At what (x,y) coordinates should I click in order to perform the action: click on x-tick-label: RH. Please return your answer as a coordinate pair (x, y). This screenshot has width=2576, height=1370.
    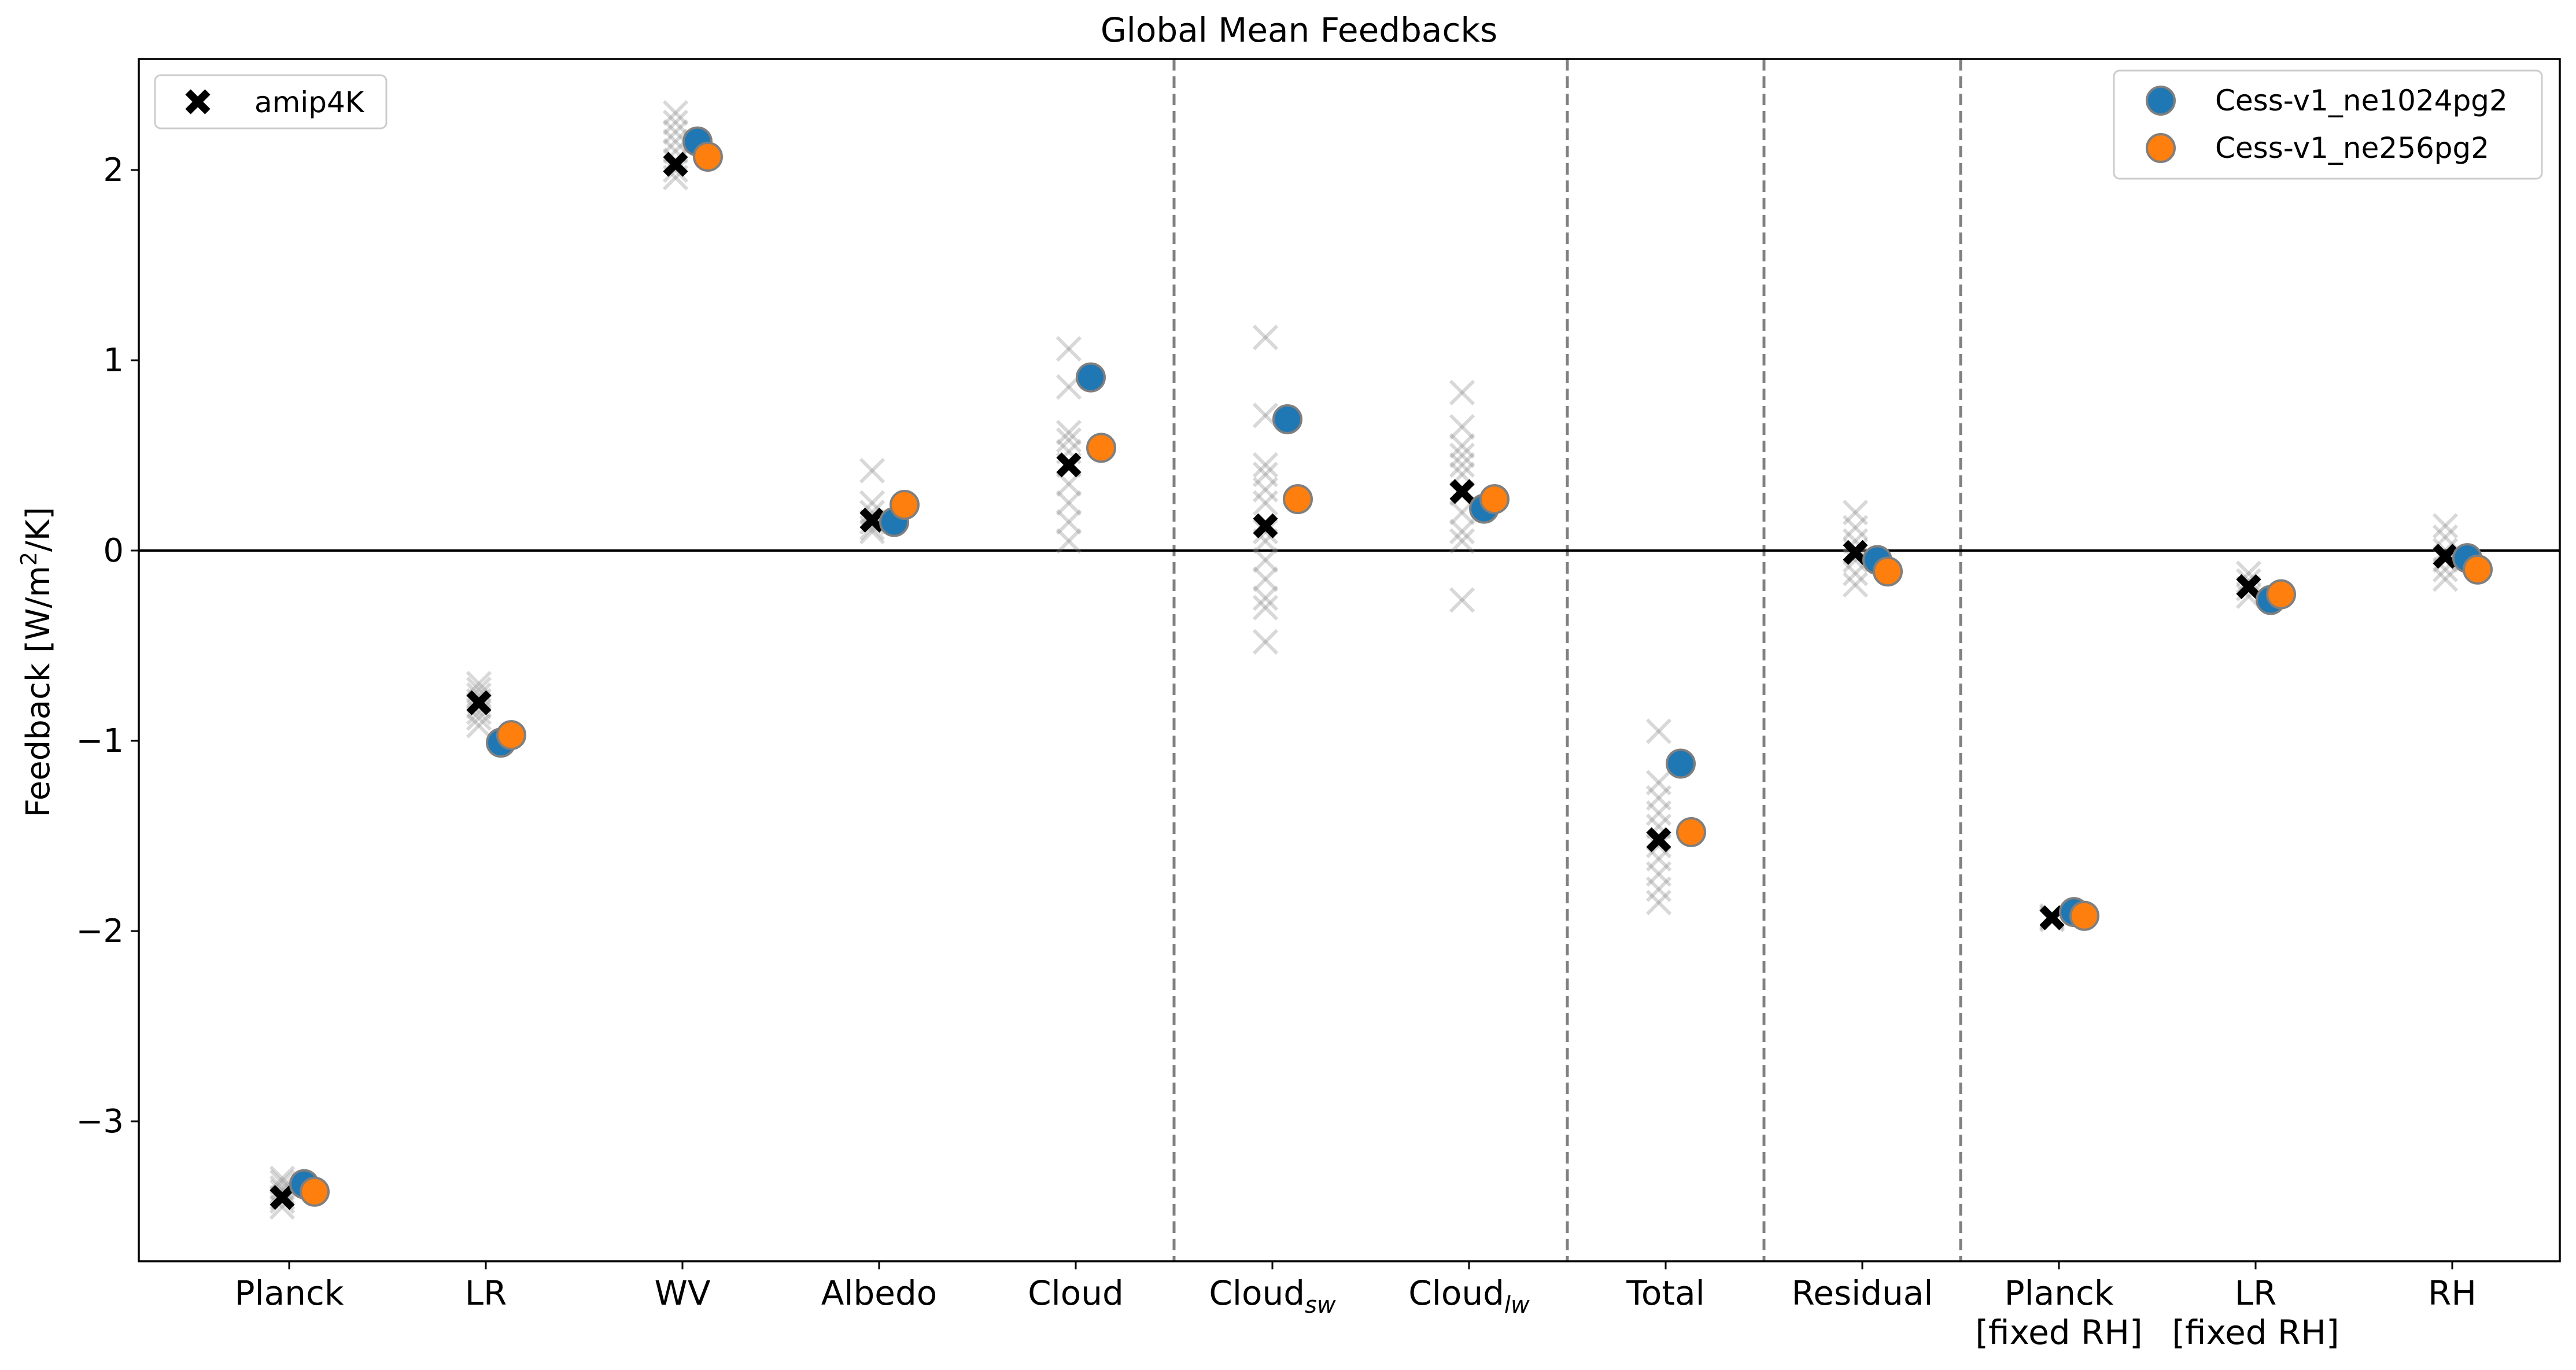
    Looking at the image, I should click on (2452, 1293).